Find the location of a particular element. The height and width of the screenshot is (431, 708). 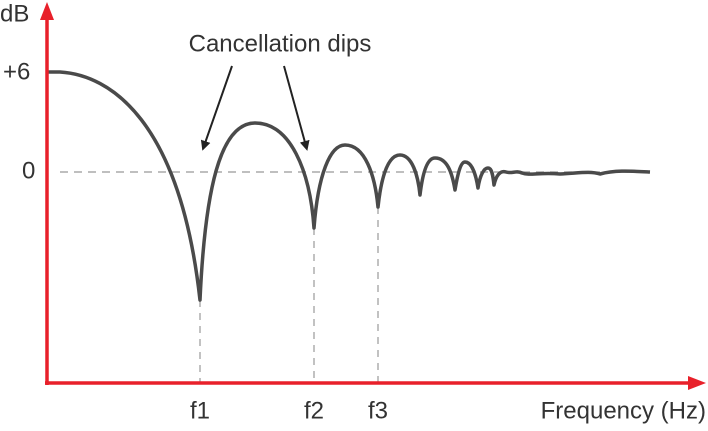

x-axis-label: Frequency (Hz) is located at coordinates (623, 410).